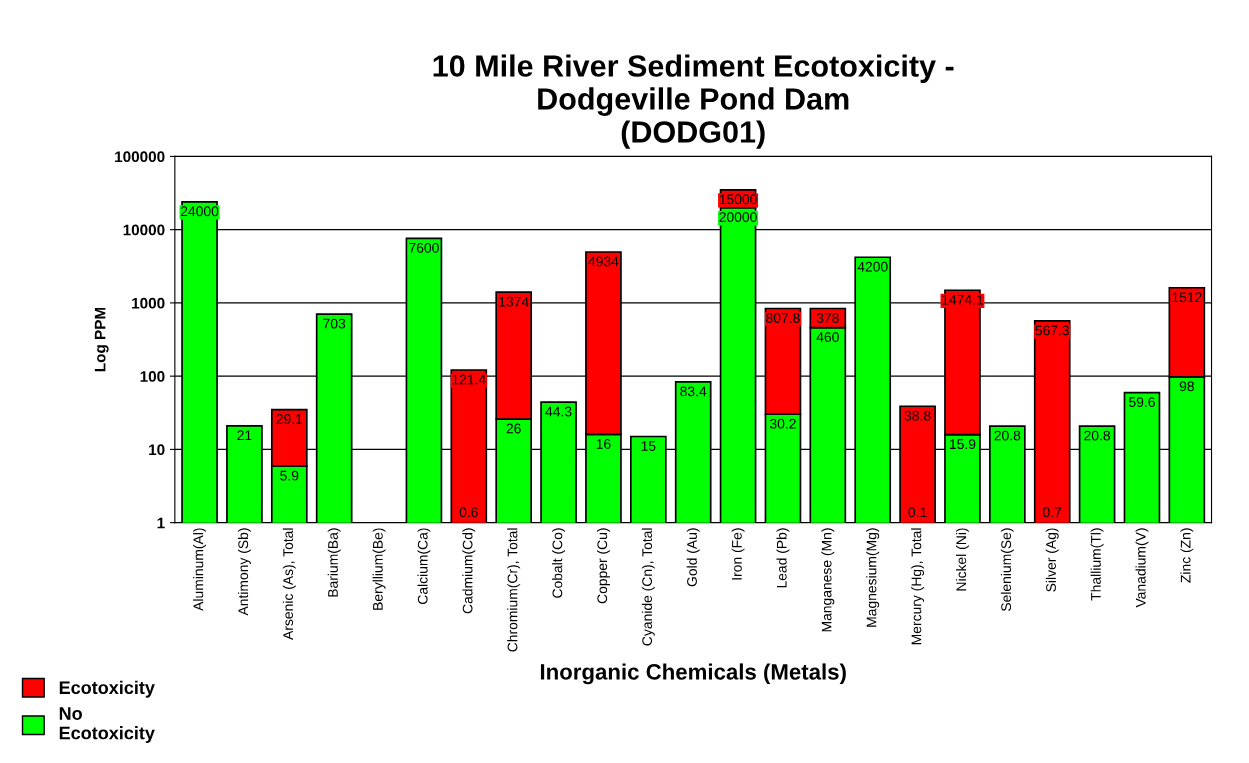 This screenshot has width=1249, height=763. I want to click on data-label: 1374, so click(514, 301).